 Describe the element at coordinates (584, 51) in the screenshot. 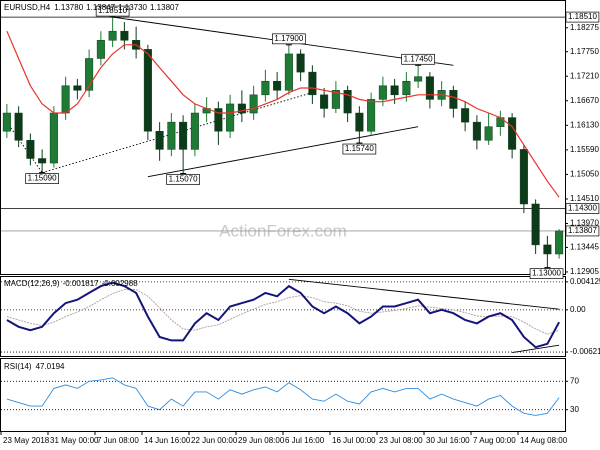

I see `y-tick-label: 1.17750` at that location.